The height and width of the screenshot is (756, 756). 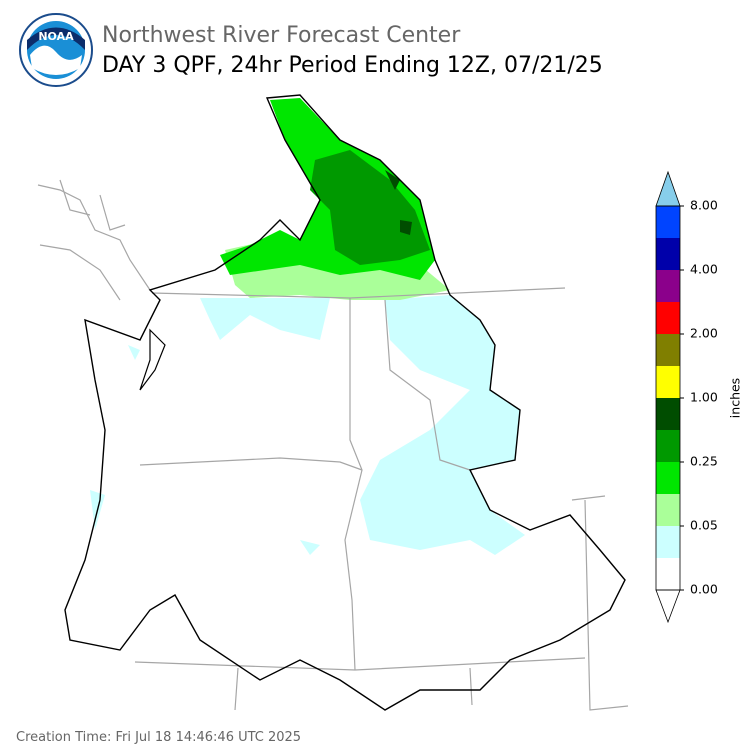 I want to click on colorbar-label: 4.00, so click(x=704, y=269).